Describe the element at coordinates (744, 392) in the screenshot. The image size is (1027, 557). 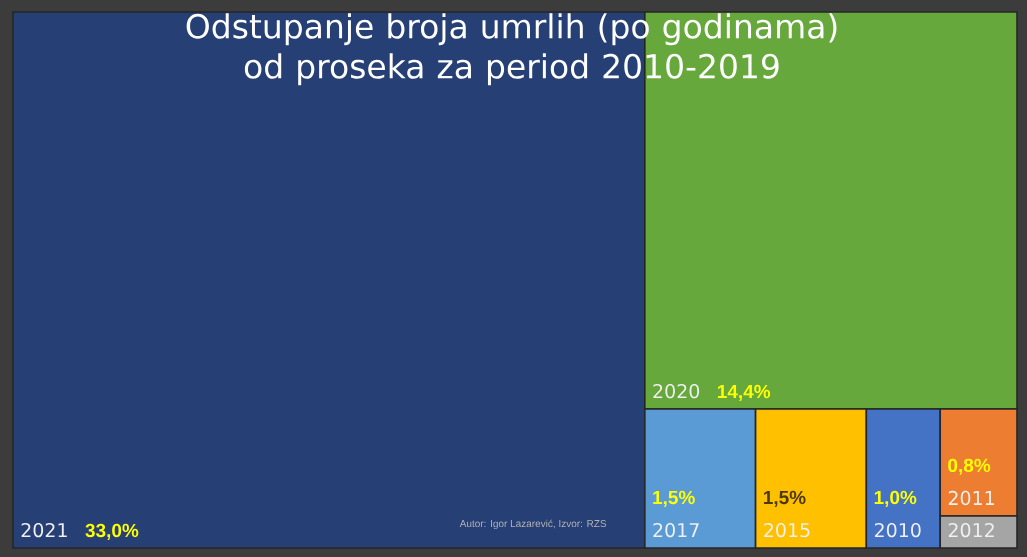
I see `data-label: 14,4%` at that location.